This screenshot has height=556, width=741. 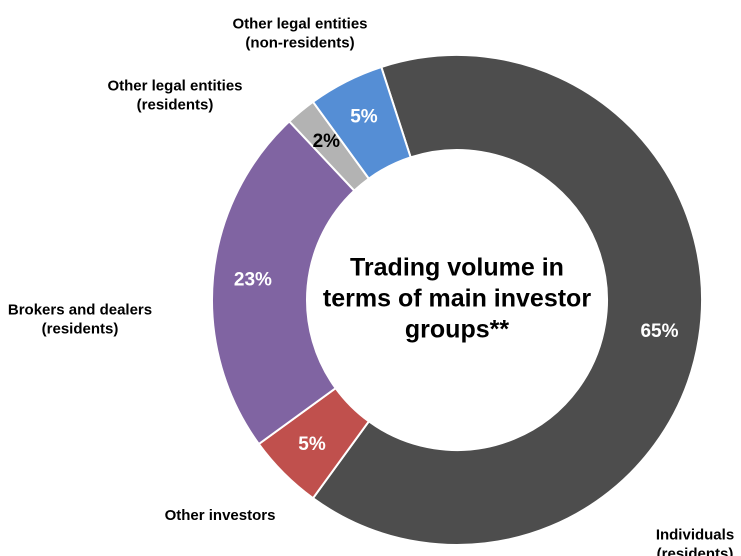 I want to click on chart-title: Trading volume in, so click(x=457, y=268).